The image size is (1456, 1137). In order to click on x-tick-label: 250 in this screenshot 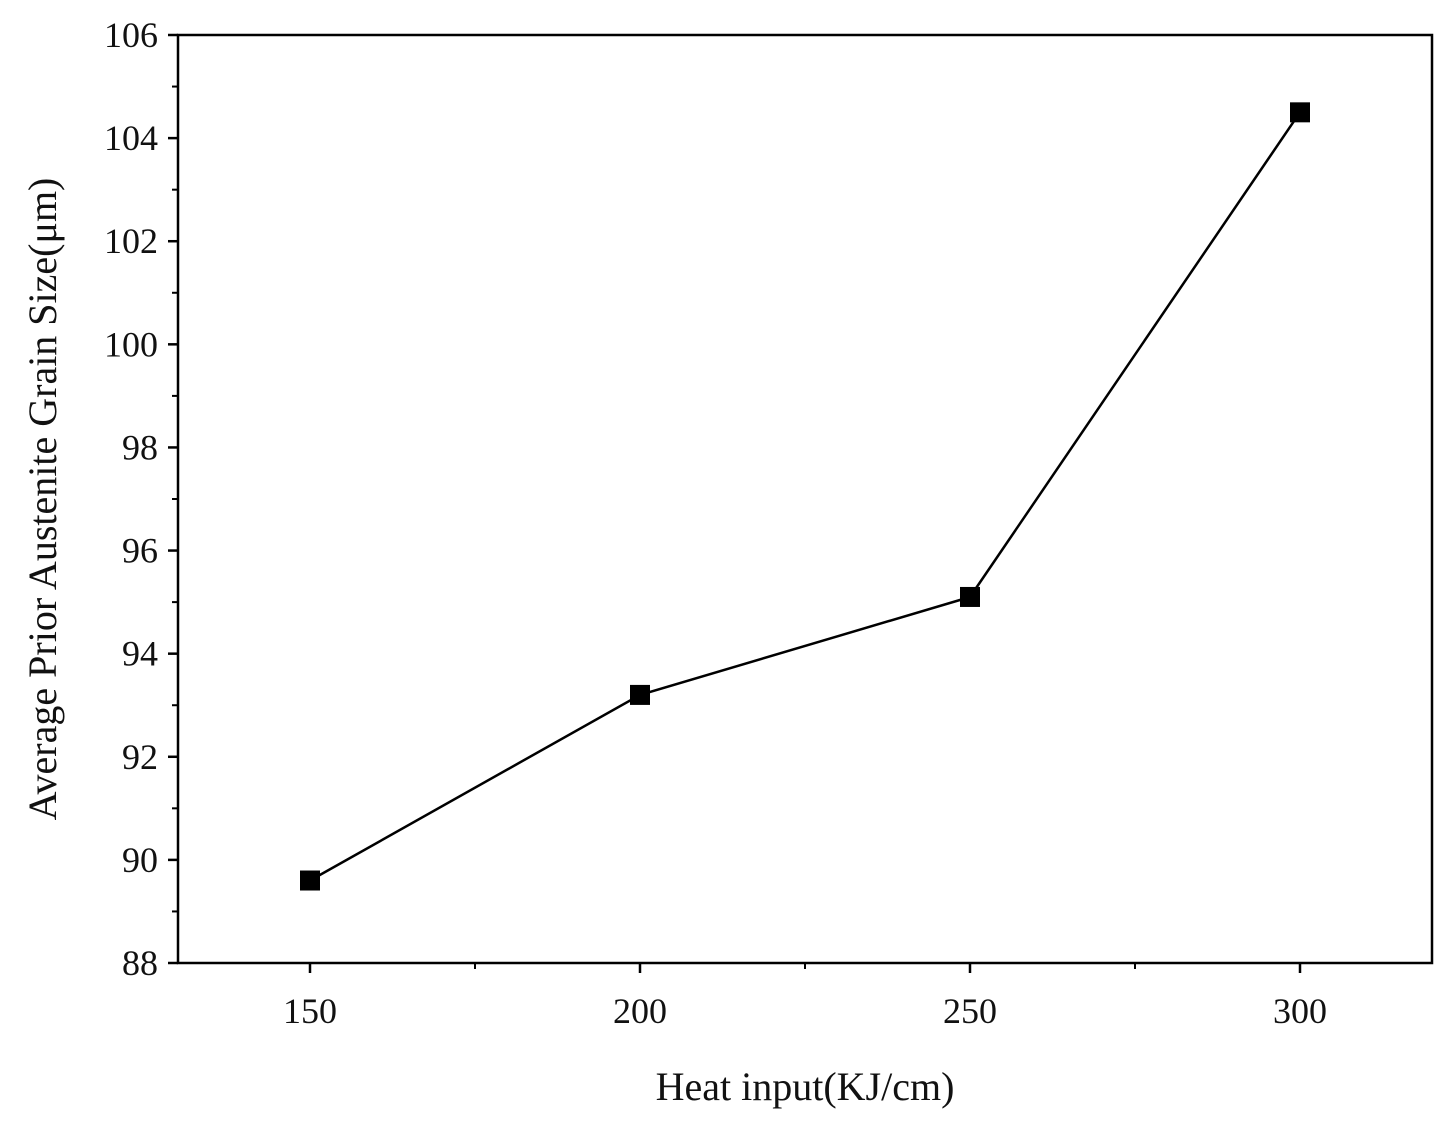, I will do `click(970, 1011)`.